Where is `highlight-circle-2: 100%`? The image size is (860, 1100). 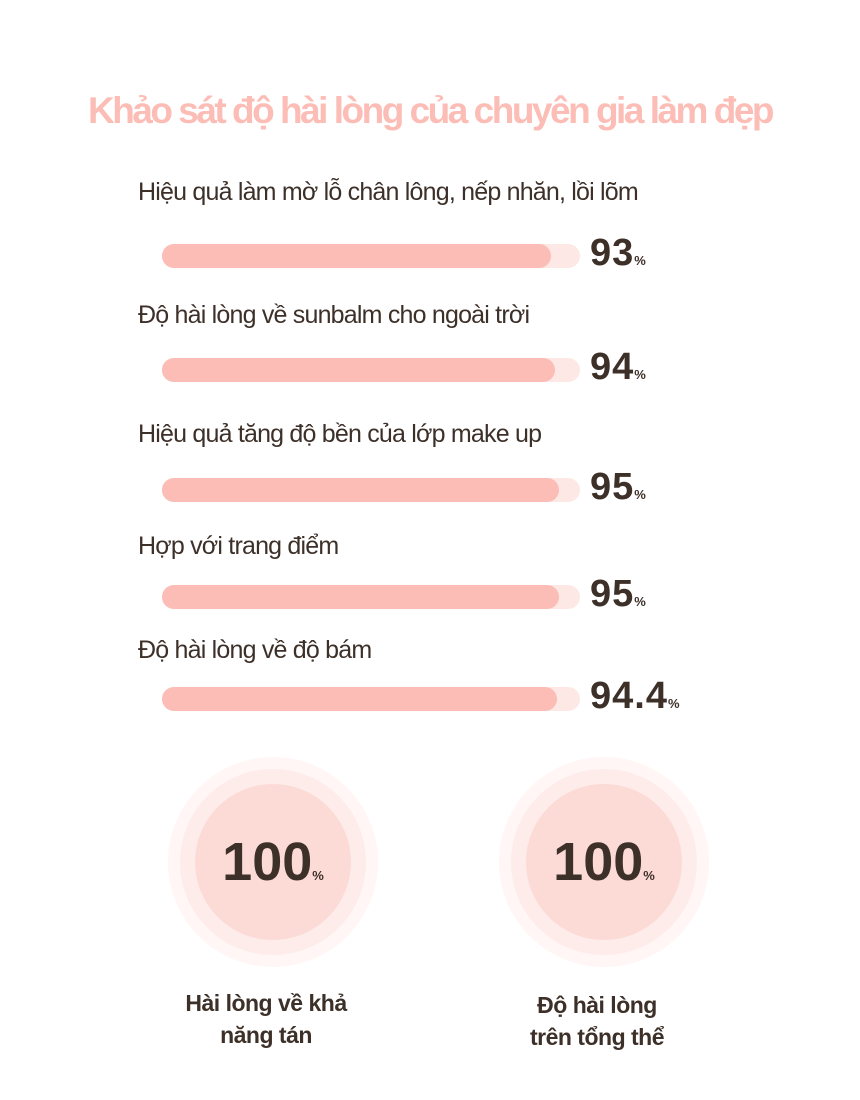 highlight-circle-2: 100% is located at coordinates (604, 862).